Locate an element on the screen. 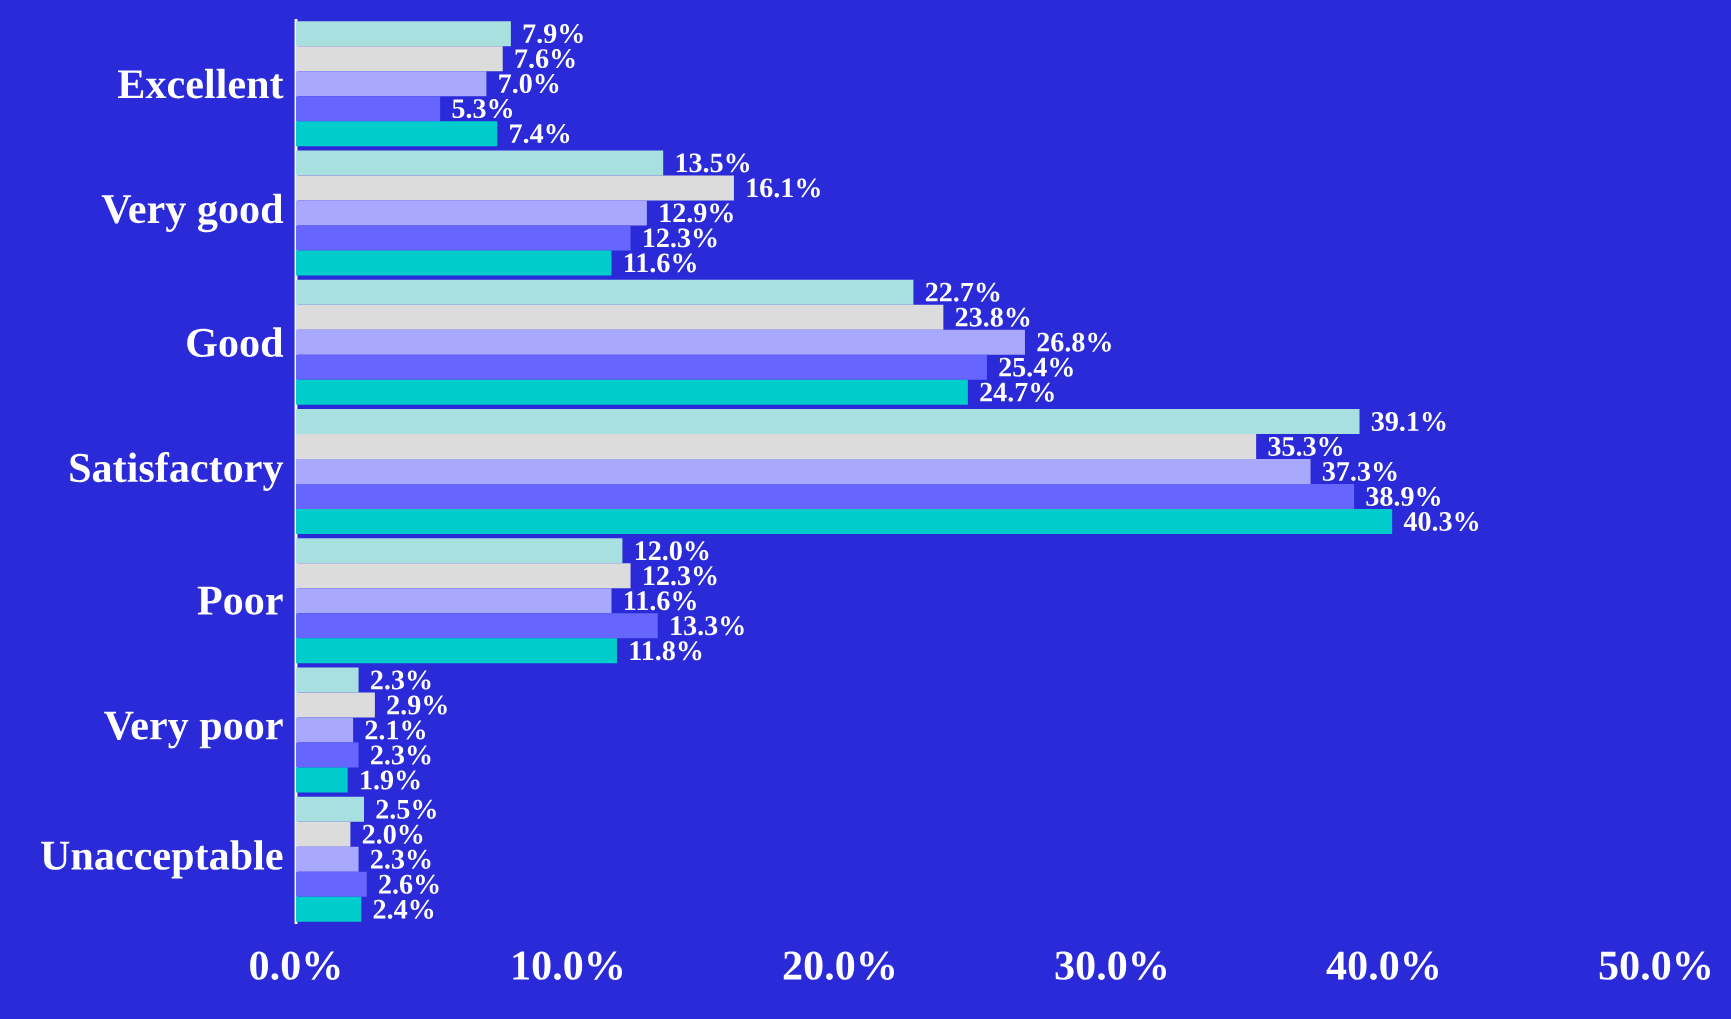 The height and width of the screenshot is (1019, 1731). x-tick-label: 20.0% is located at coordinates (839, 966).